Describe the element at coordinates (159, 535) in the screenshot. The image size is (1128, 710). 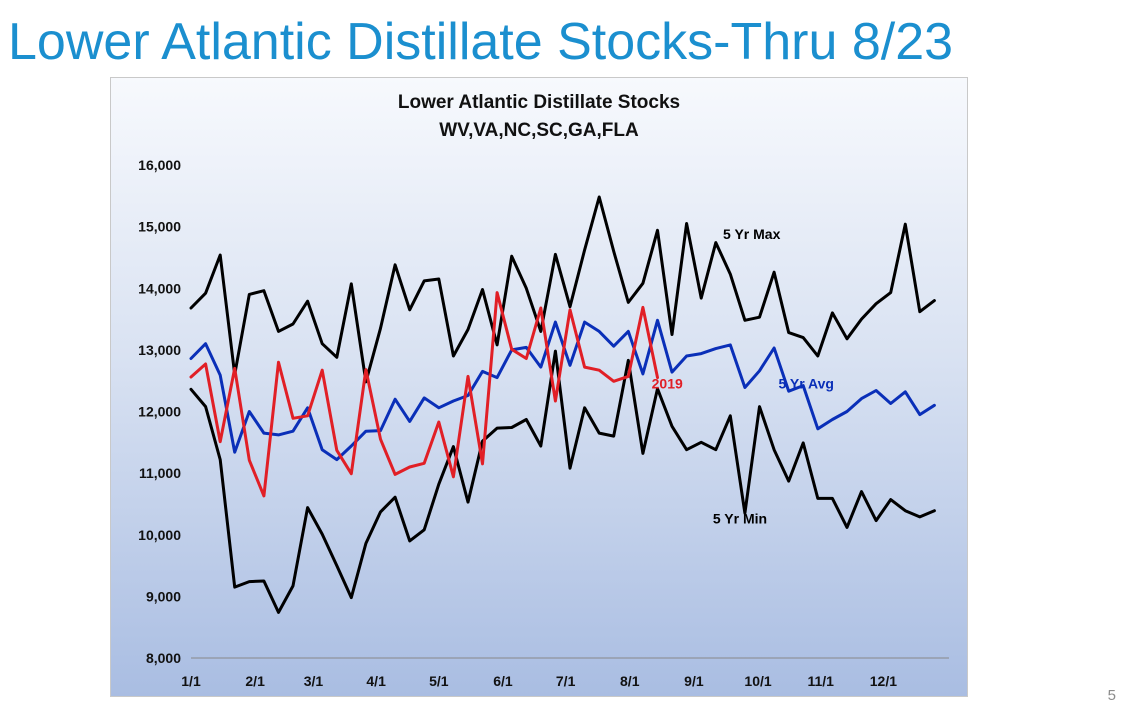
I see `y-tick-label: 10,000` at that location.